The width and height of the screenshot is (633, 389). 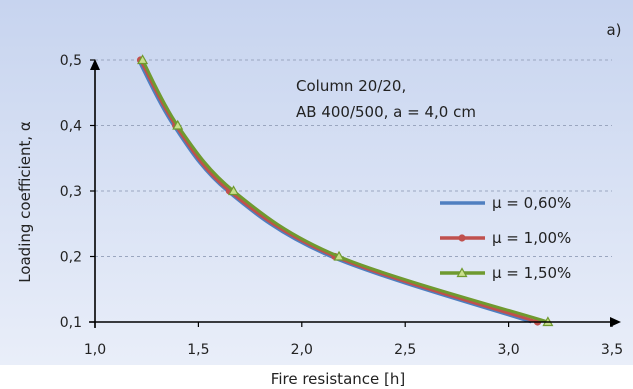 I want to click on y-tick-label: 0,3, so click(x=71, y=192).